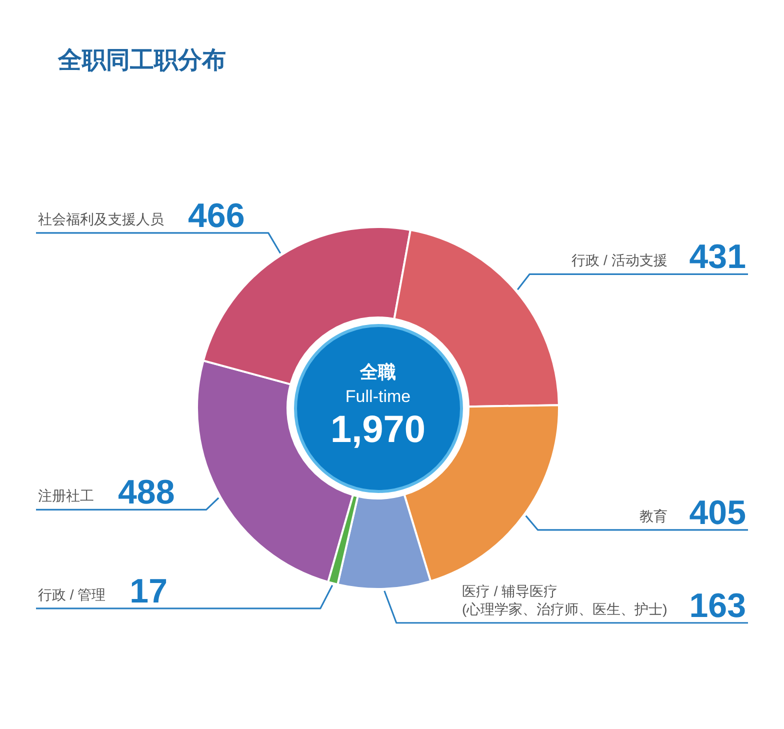  Describe the element at coordinates (141, 60) in the screenshot. I see `chart-title: 全职同工职分布` at that location.